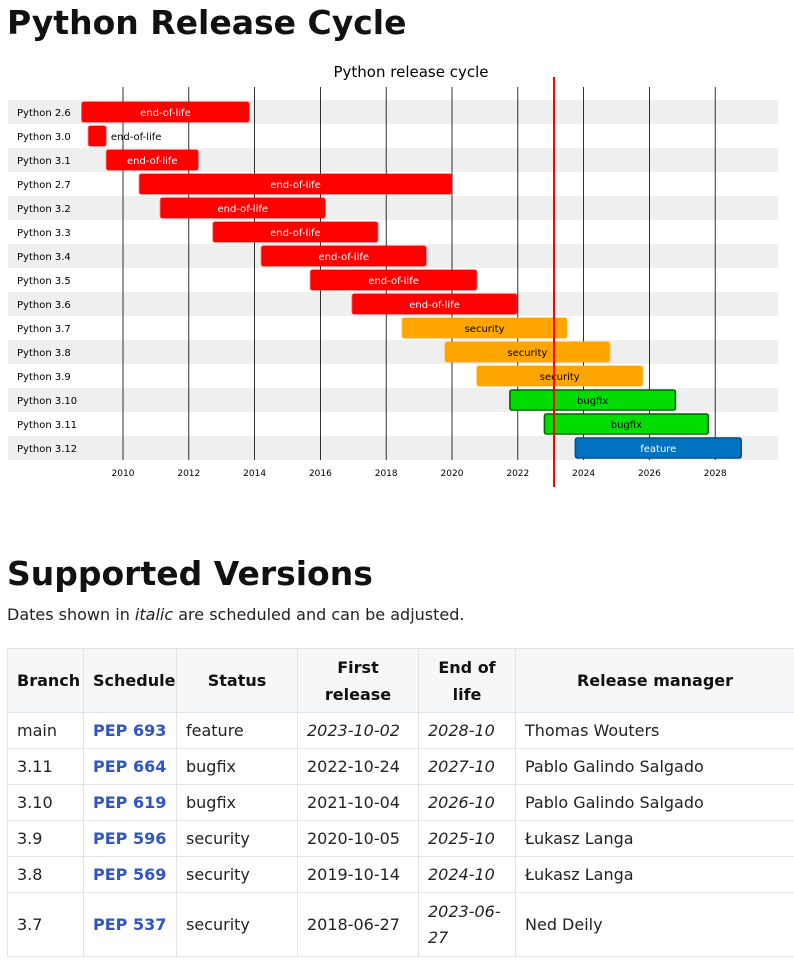  Describe the element at coordinates (358, 766) in the screenshot. I see `cell-first-release: 2022-10-24` at that location.